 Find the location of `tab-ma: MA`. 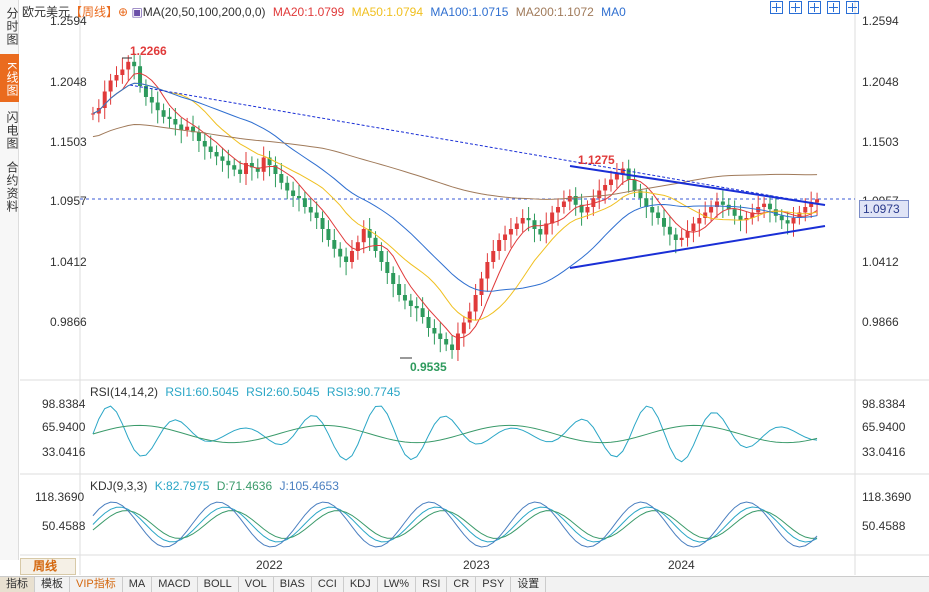

tab-ma: MA is located at coordinates (138, 584).